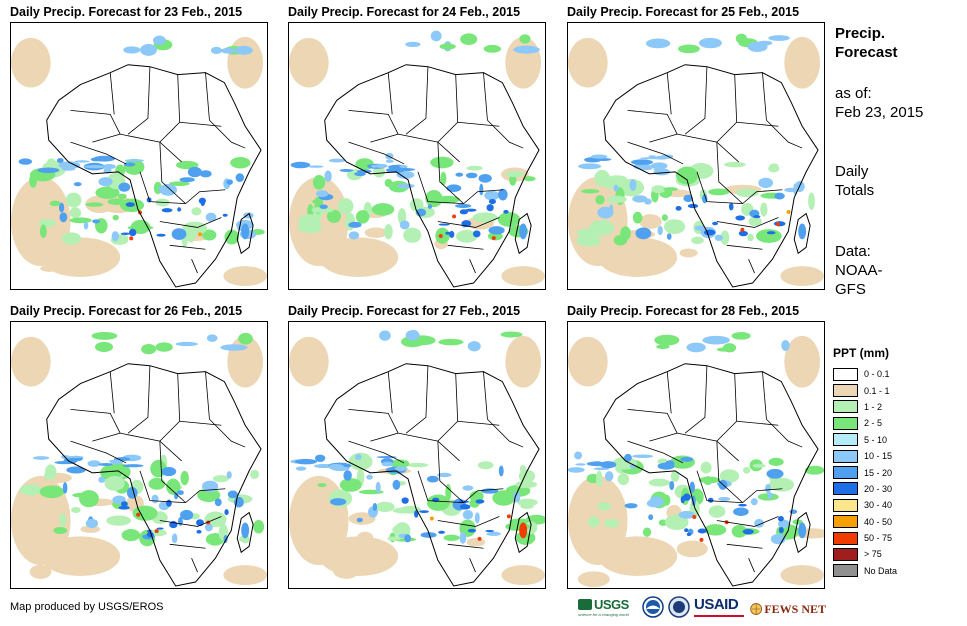 The width and height of the screenshot is (967, 626). I want to click on data-line-2: NOAA-, so click(859, 270).